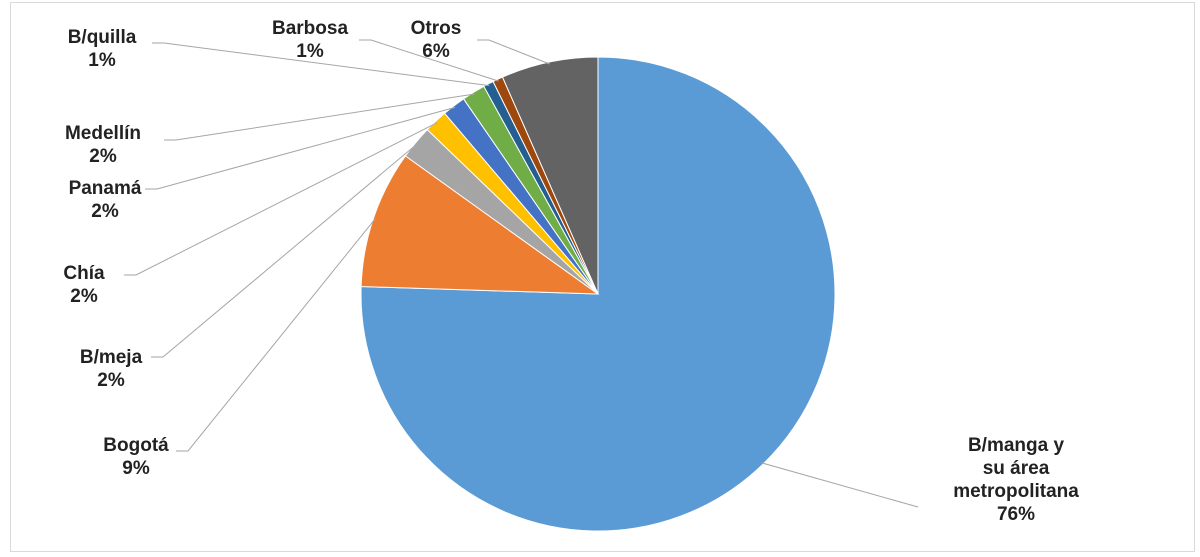 The width and height of the screenshot is (1200, 557). I want to click on leader-line-b-manga-y-su-area-metropolitana, so click(840, 485).